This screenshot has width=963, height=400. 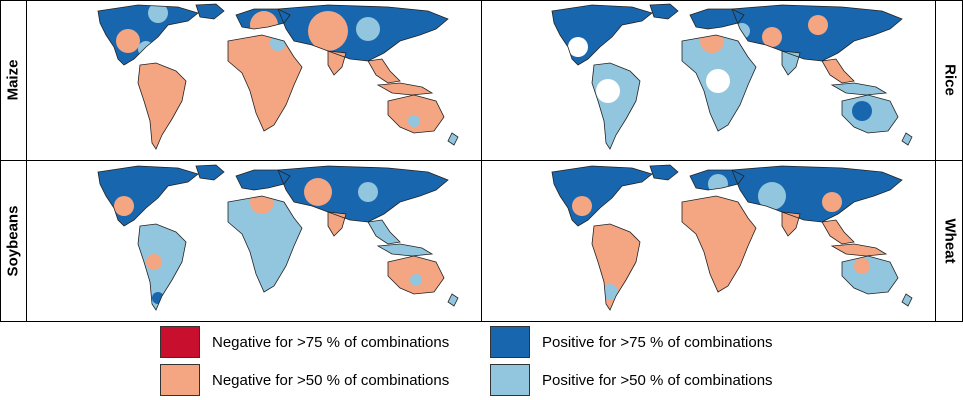 I want to click on strip-label-maize: Maize, so click(x=13, y=80).